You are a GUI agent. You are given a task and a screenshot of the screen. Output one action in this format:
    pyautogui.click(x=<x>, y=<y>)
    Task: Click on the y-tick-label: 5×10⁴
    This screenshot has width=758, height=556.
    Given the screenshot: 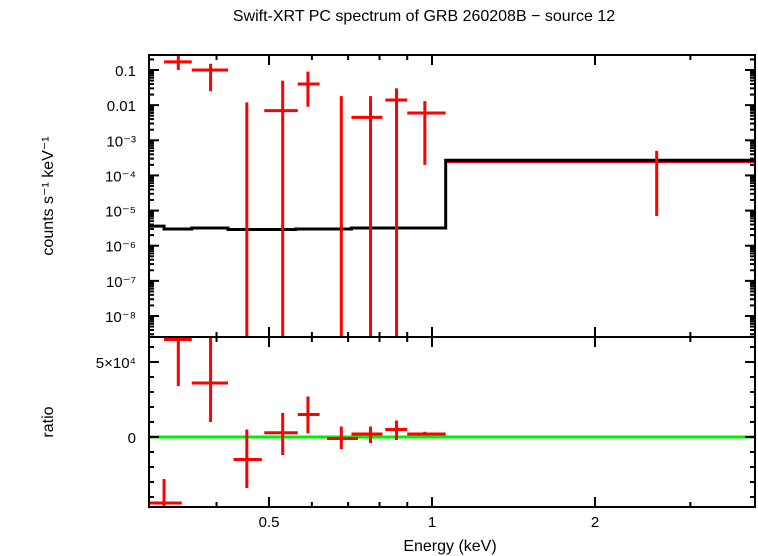 What is the action you would take?
    pyautogui.click(x=116, y=363)
    